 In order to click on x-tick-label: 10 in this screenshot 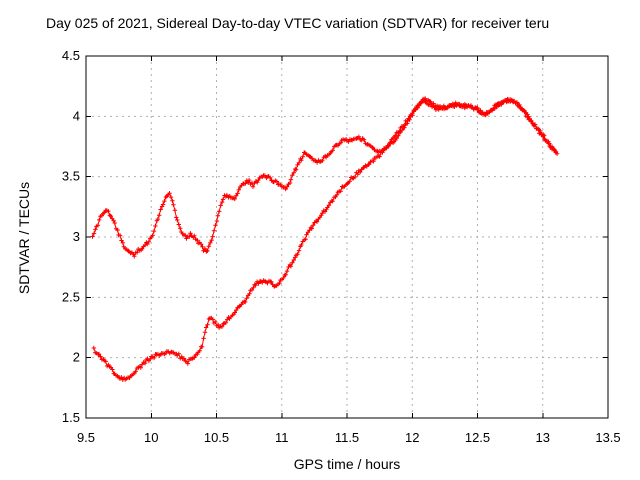, I will do `click(151, 437)`.